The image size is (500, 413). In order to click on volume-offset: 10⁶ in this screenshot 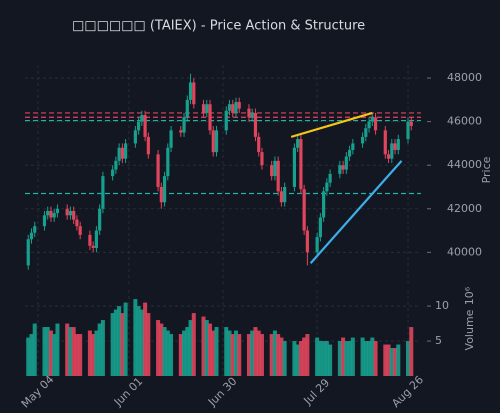, I will do `click(469, 295)`.